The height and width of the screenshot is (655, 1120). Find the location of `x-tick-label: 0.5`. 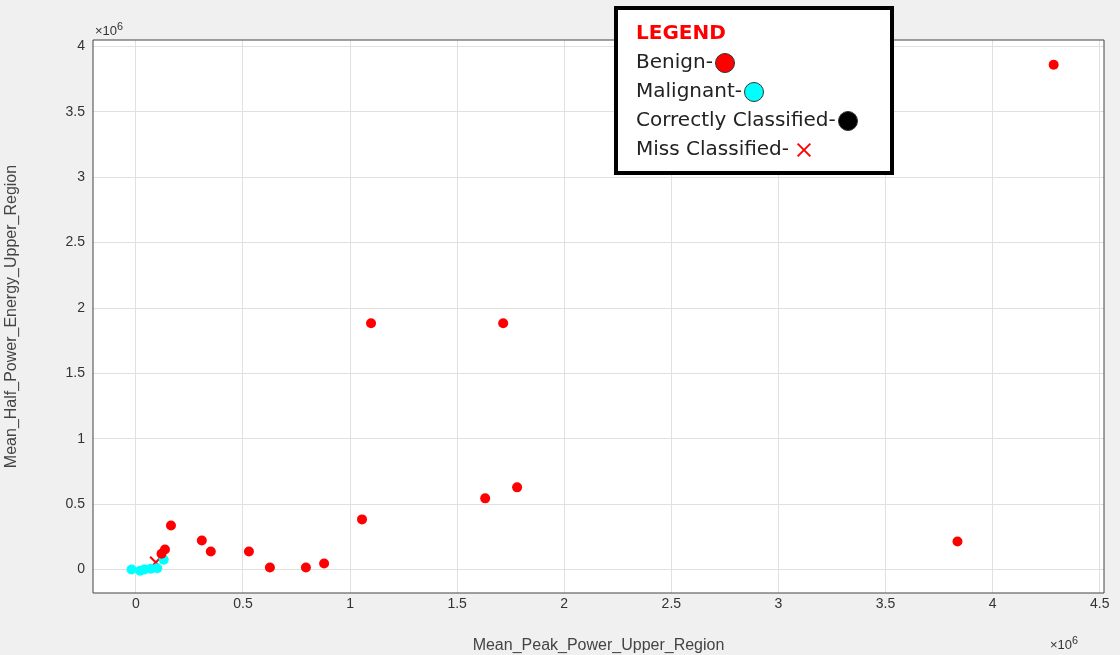

x-tick-label: 0.5 is located at coordinates (243, 603).